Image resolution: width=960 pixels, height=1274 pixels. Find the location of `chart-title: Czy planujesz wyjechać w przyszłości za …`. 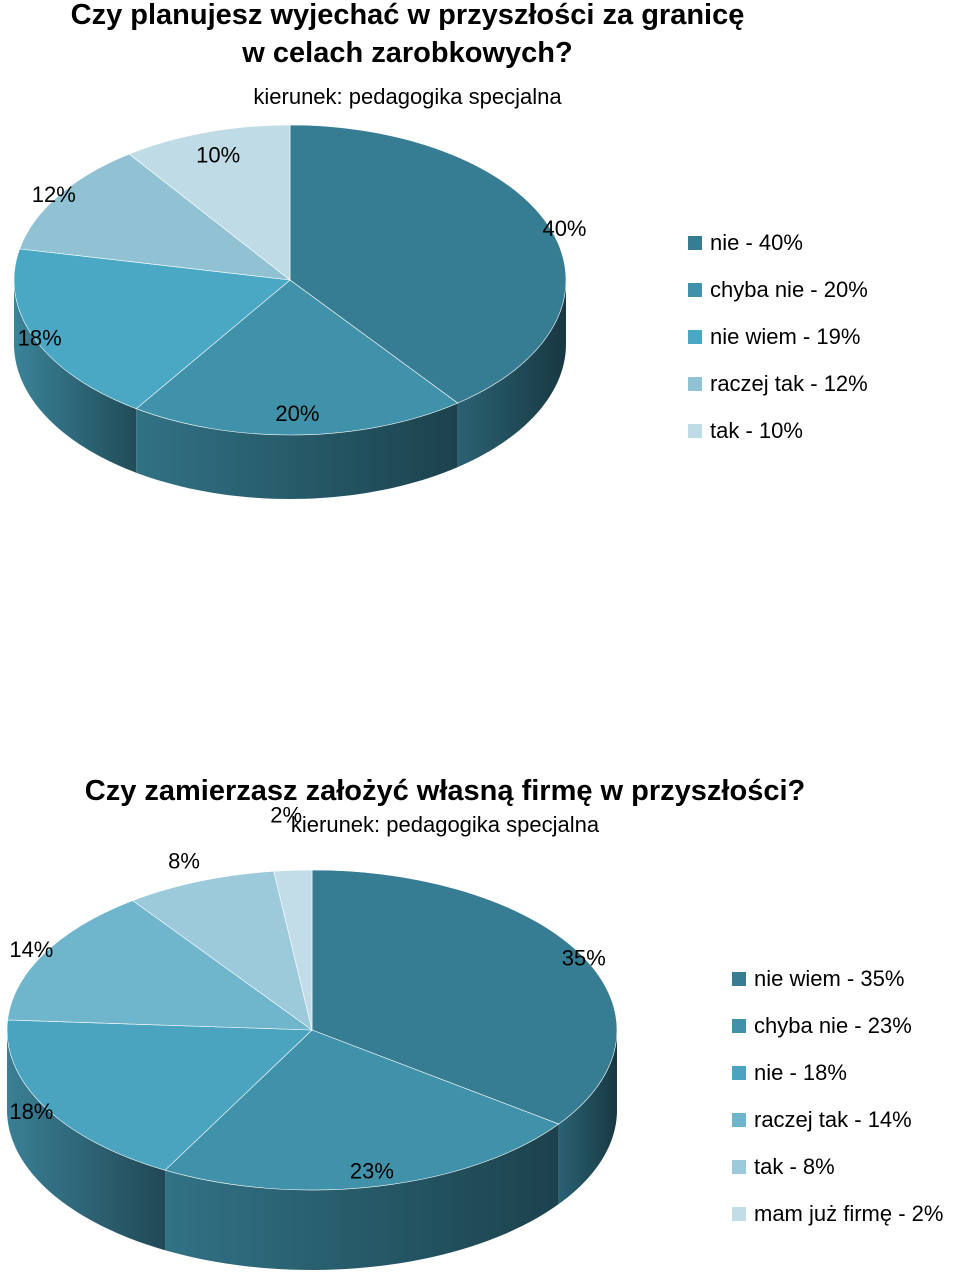

chart-title: Czy planujesz wyjechać w przyszłości za … is located at coordinates (407, 36).